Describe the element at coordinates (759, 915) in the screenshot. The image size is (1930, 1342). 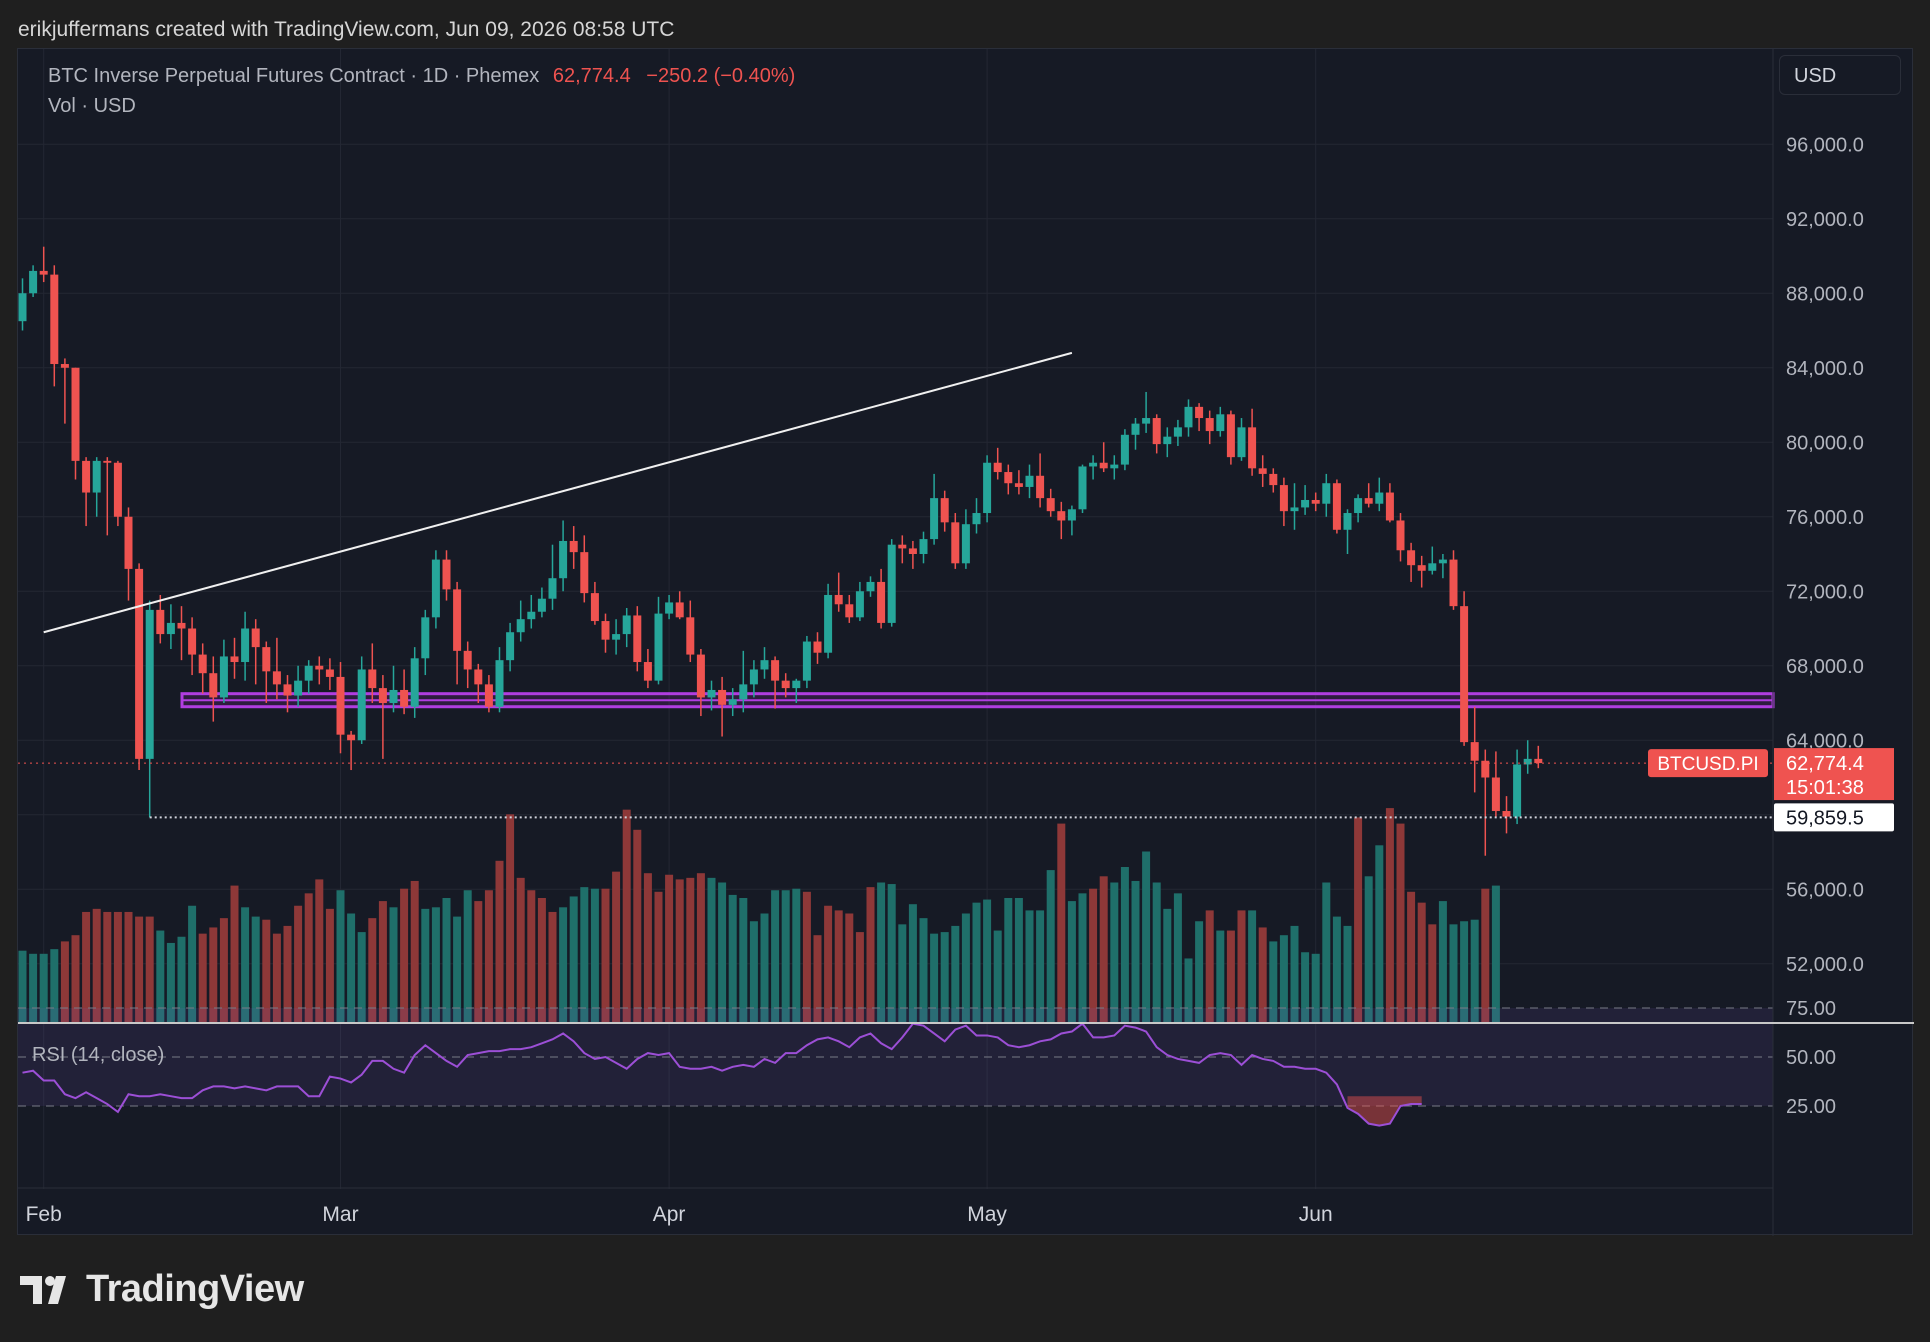
I see `volume-bars` at that location.